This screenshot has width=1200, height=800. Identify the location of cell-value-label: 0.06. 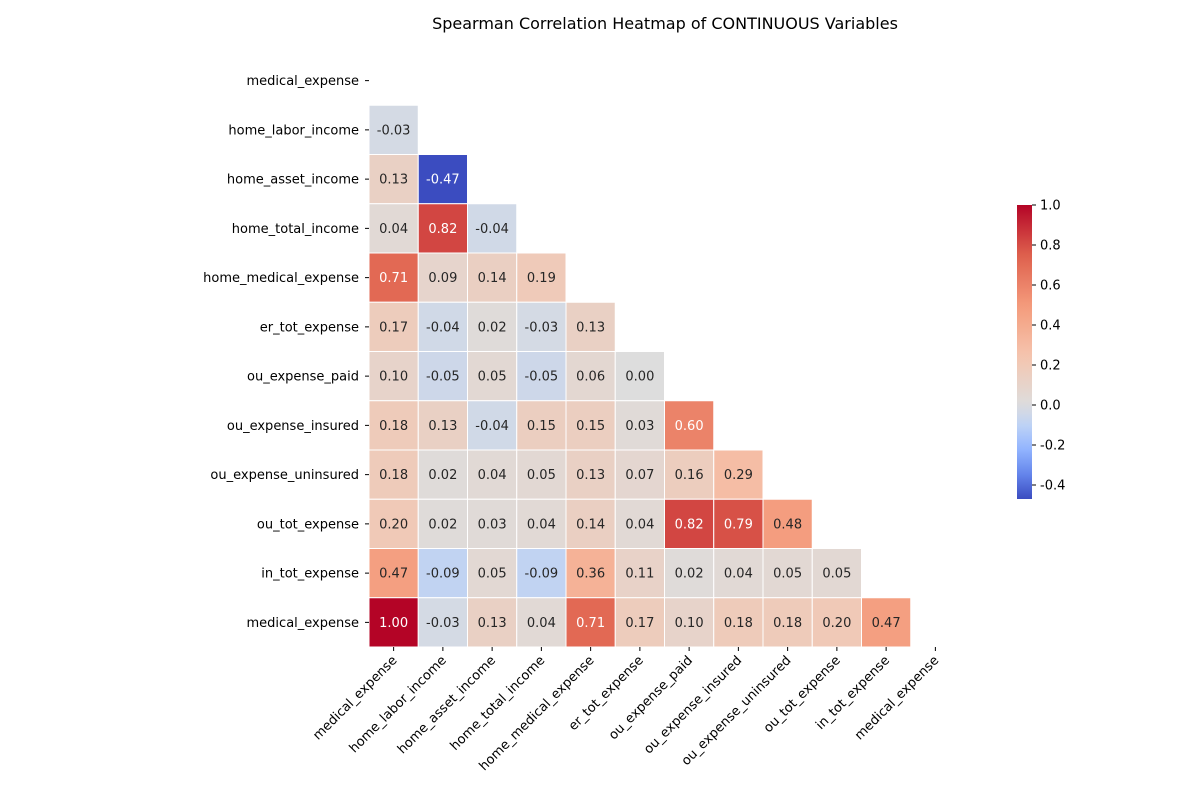
(590, 377).